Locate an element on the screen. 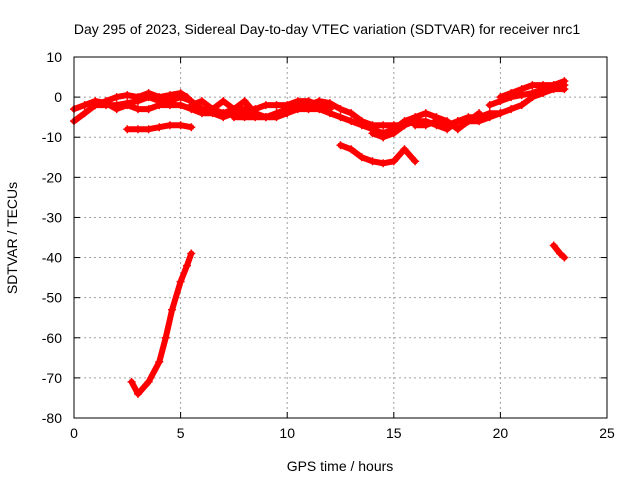 The image size is (640, 480). x-tick-label: 0 is located at coordinates (74, 433).